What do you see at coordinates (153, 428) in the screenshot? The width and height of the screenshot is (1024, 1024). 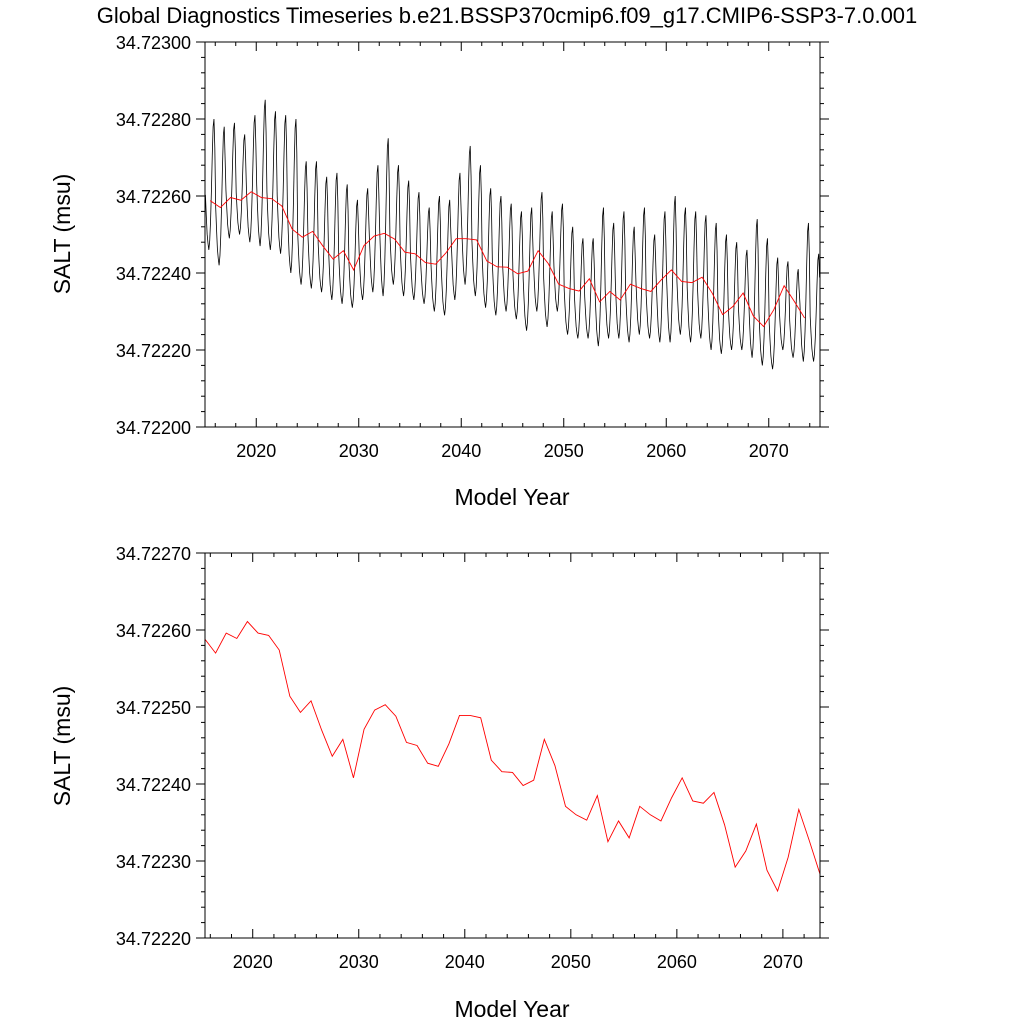 I see `top-y-tick-label: 34.72200` at bounding box center [153, 428].